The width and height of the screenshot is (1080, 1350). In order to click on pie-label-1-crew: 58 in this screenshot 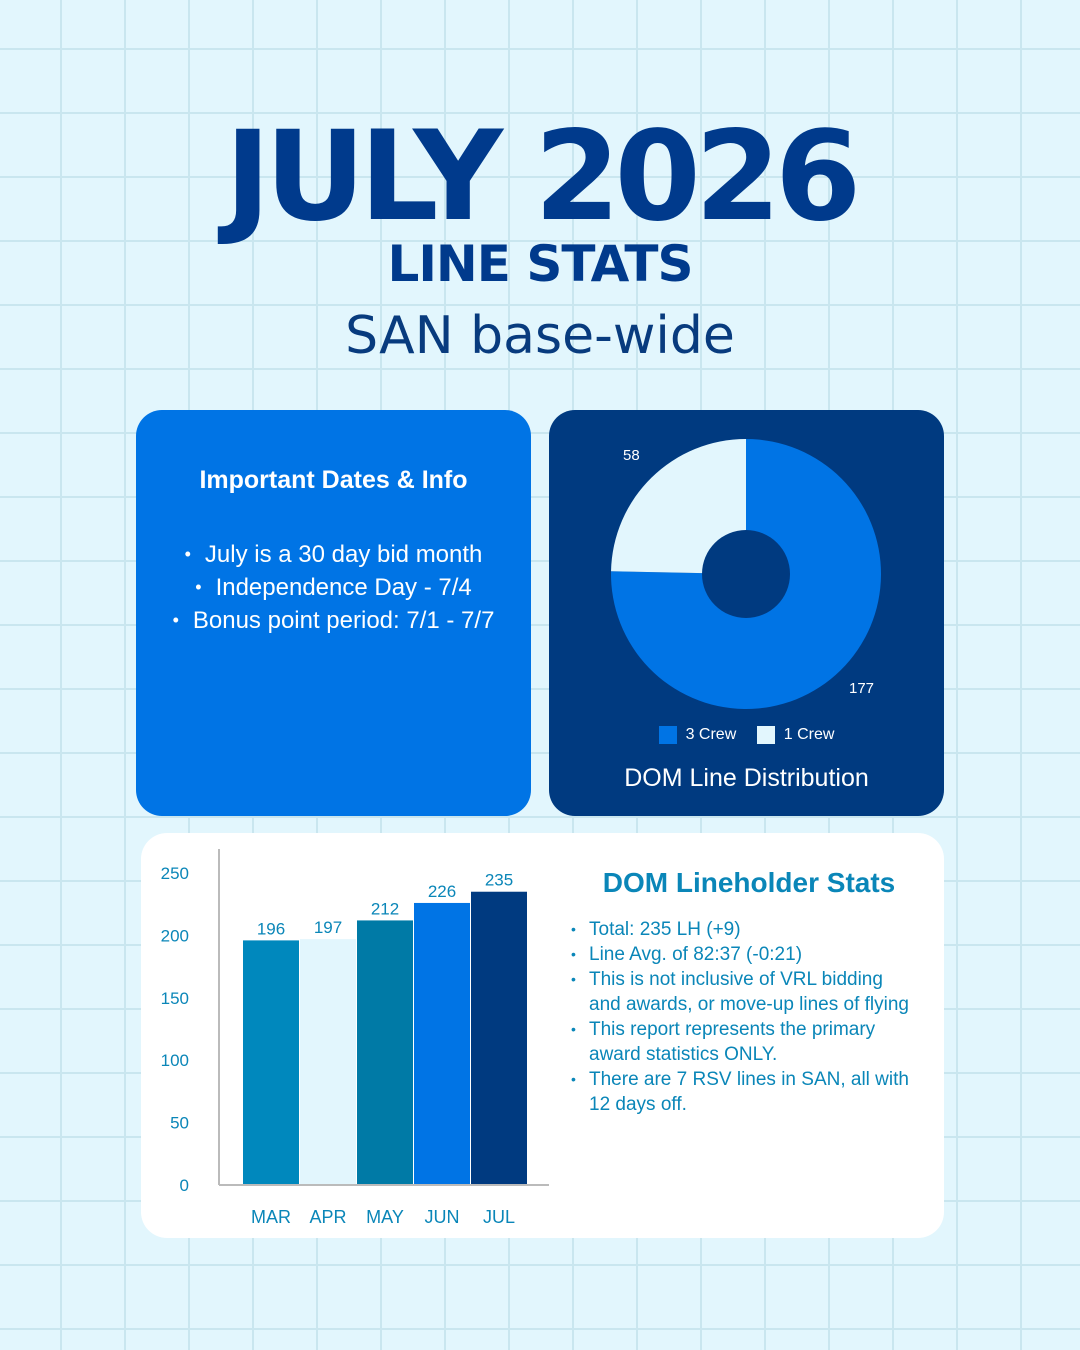, I will do `click(631, 455)`.